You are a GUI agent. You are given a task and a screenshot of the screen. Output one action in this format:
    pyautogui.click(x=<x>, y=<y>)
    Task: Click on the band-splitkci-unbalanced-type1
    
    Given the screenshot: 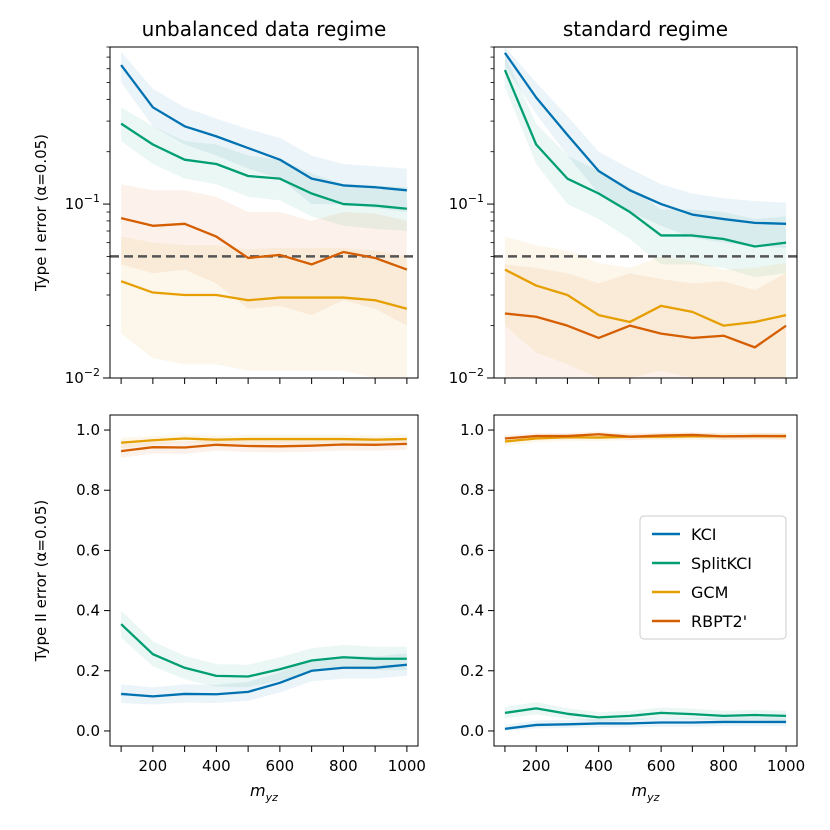 What is the action you would take?
    pyautogui.click(x=264, y=169)
    